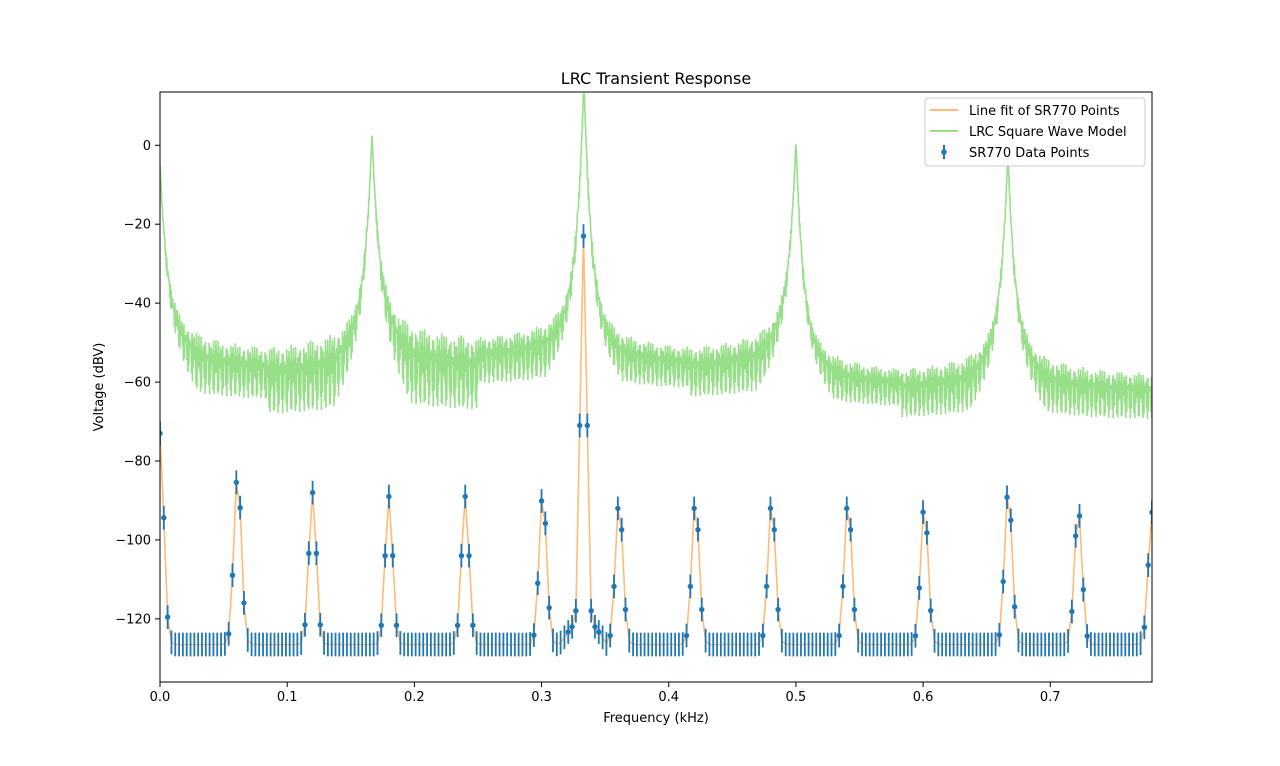  Describe the element at coordinates (541, 697) in the screenshot. I see `x-tick-label: 0.3` at that location.